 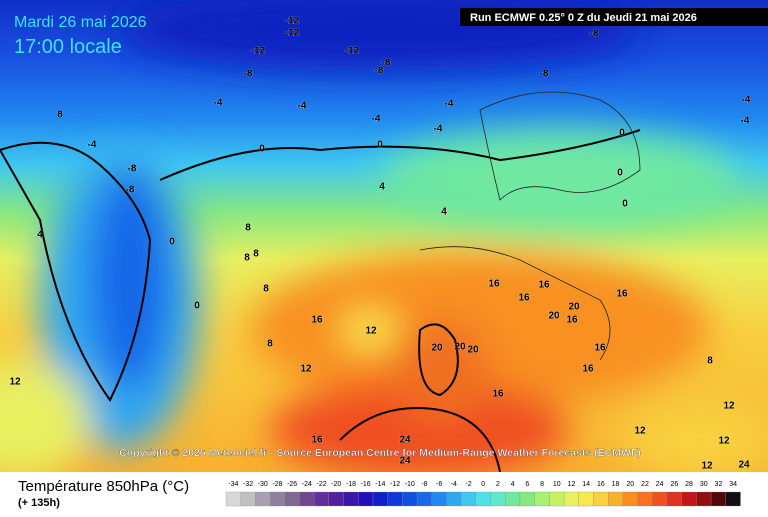 What do you see at coordinates (307, 484) in the screenshot?
I see `colorbar-label: -24` at bounding box center [307, 484].